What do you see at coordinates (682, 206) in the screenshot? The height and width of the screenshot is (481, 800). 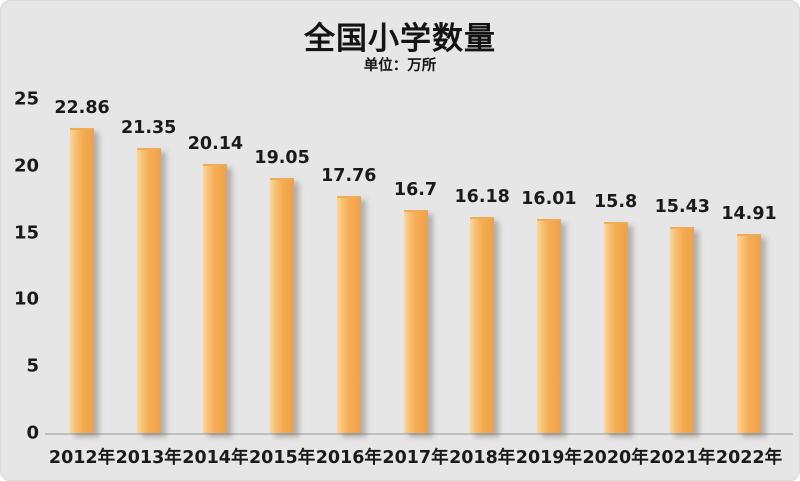 I see `bar-value-label: 15.43` at bounding box center [682, 206].